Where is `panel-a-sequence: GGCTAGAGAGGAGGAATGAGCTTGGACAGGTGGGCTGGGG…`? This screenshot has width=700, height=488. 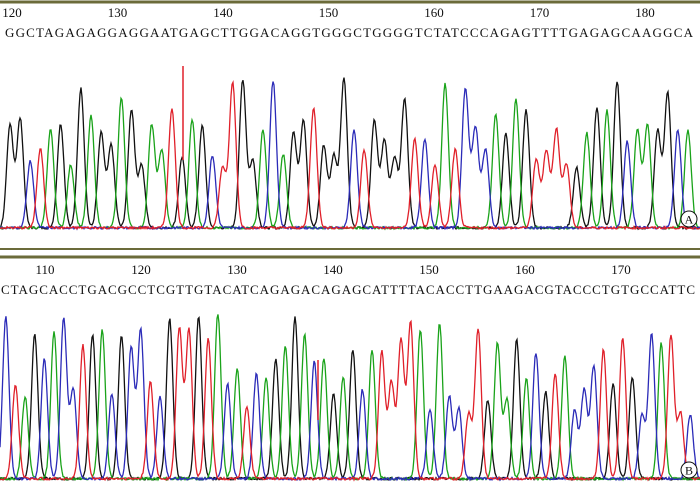
panel-a-sequence: GGCTAGAGAGGAGGAATGAGCTTGGACAGGTGGGCTGGGG… is located at coordinates (349, 32).